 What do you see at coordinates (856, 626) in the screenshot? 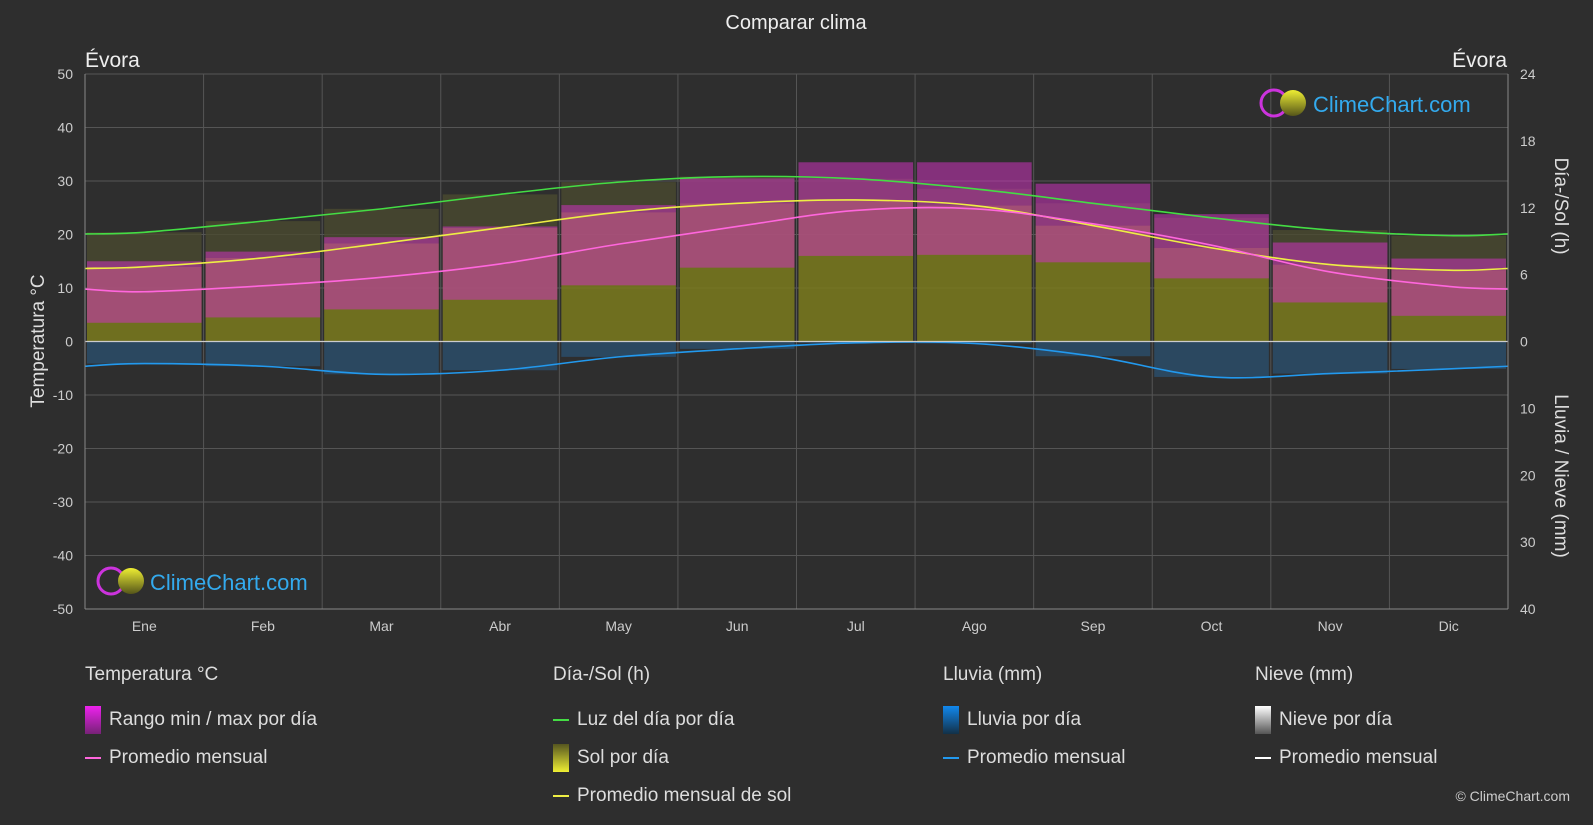
I see `x-tick-label: Jul` at bounding box center [856, 626].